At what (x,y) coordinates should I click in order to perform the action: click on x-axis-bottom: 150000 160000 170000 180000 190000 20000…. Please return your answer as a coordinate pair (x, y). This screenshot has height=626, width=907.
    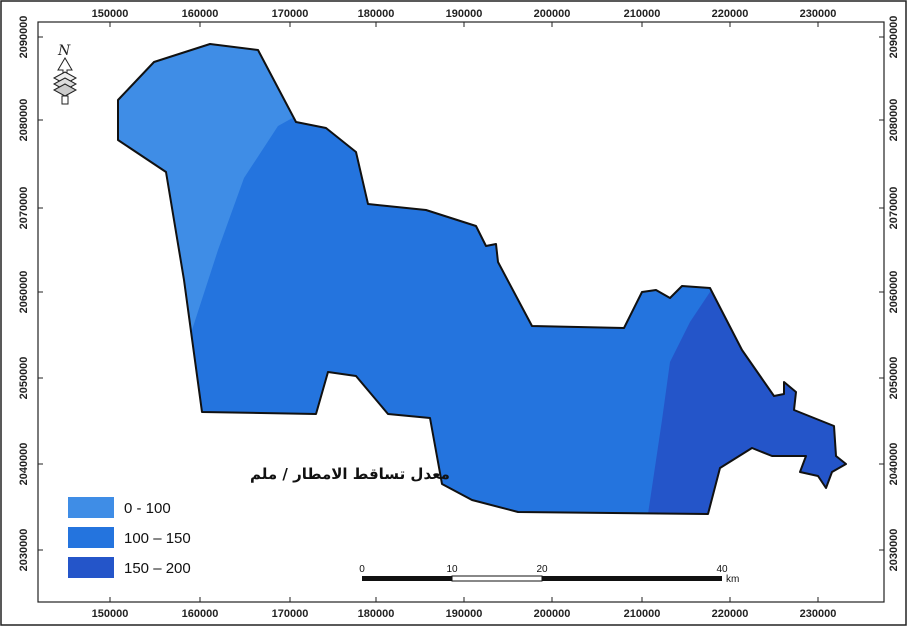
    Looking at the image, I should click on (464, 614).